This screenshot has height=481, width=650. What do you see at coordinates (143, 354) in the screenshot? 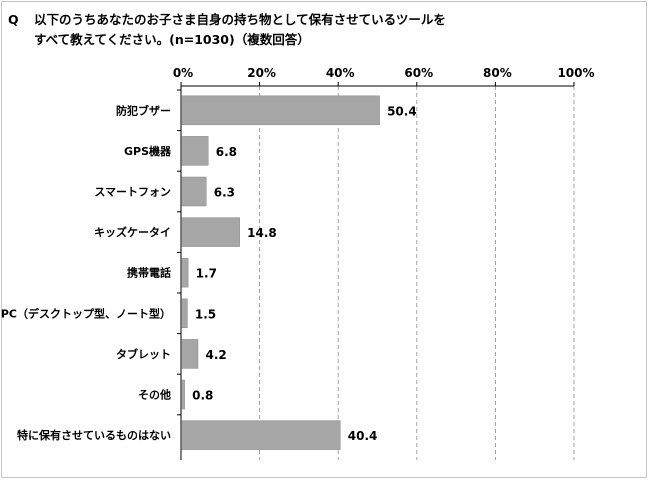
I see `category-label: タブレット` at bounding box center [143, 354].